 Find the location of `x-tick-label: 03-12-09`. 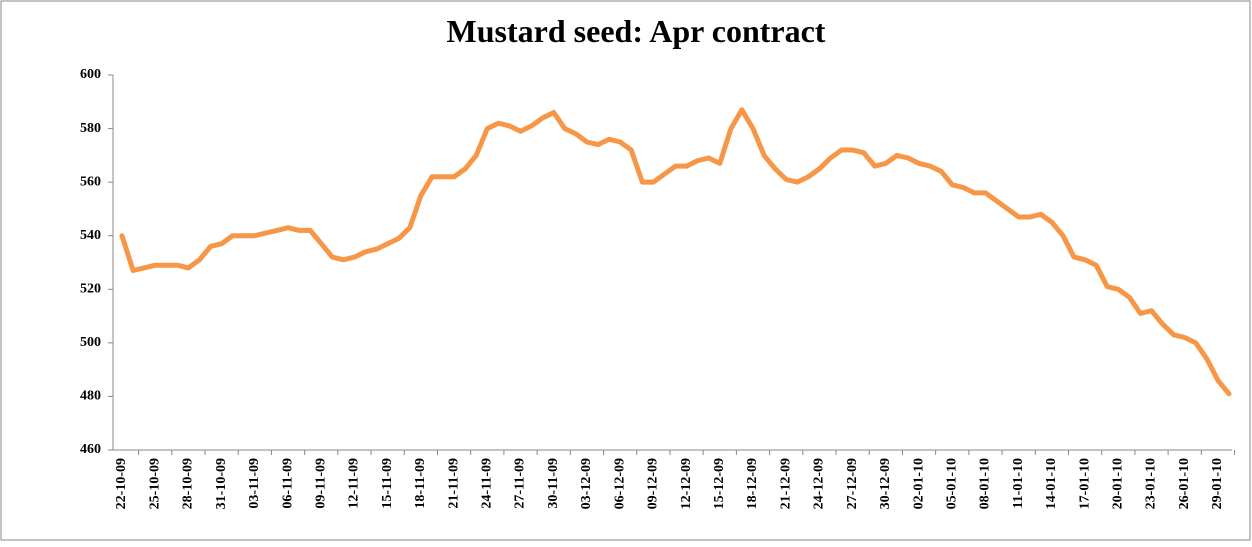

x-tick-label: 03-12-09 is located at coordinates (586, 483).